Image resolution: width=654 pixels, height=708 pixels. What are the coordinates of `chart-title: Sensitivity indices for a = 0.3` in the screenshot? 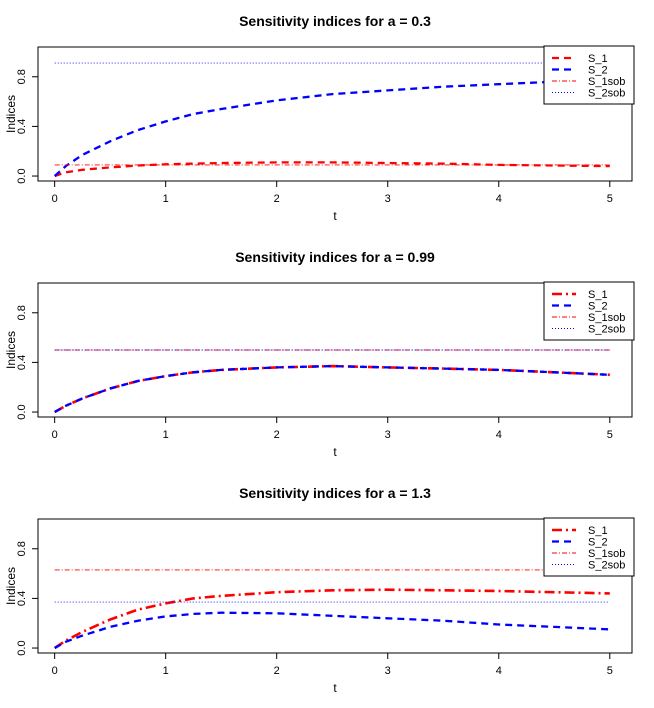 It's located at (335, 21).